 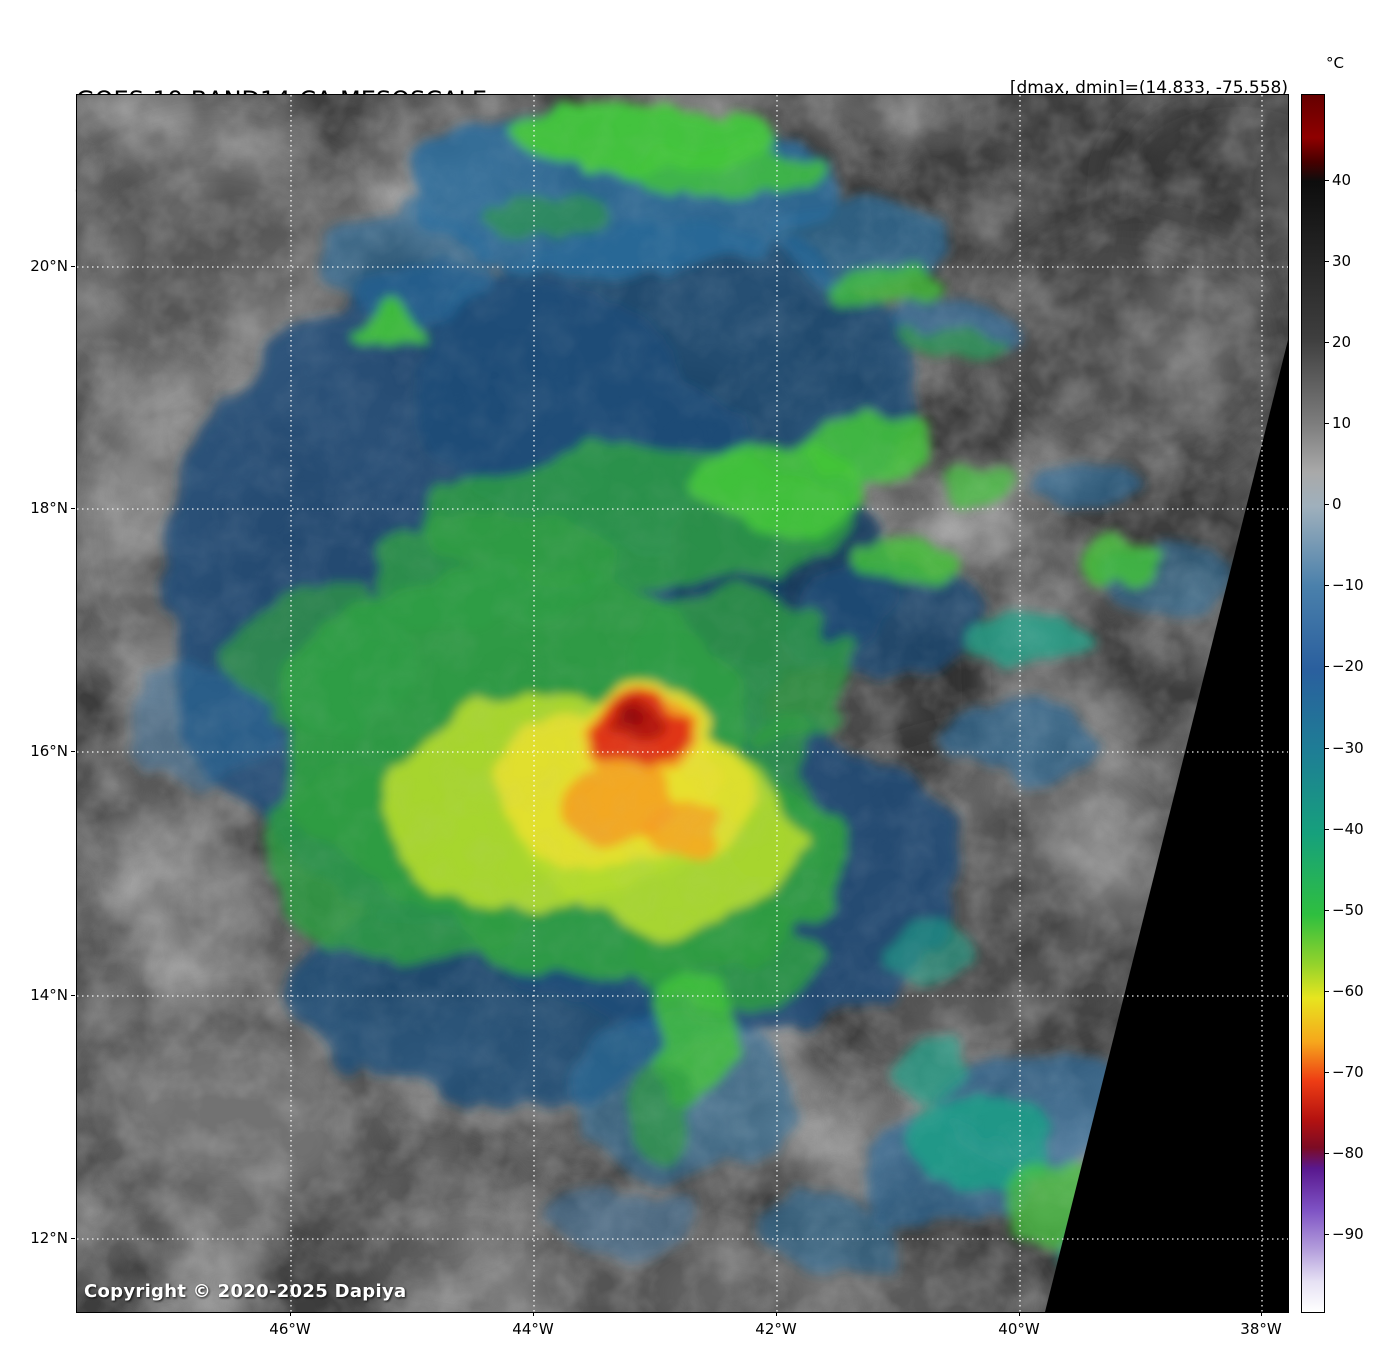 I want to click on lat-tick-label: 12°N, so click(x=49, y=1238).